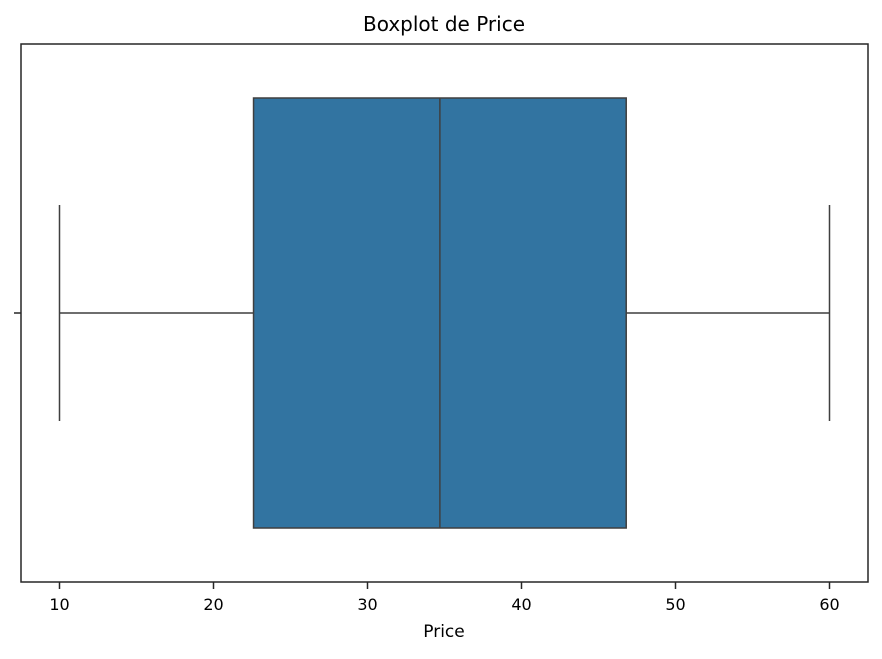  What do you see at coordinates (213, 604) in the screenshot?
I see `x-tick-label: 20` at bounding box center [213, 604].